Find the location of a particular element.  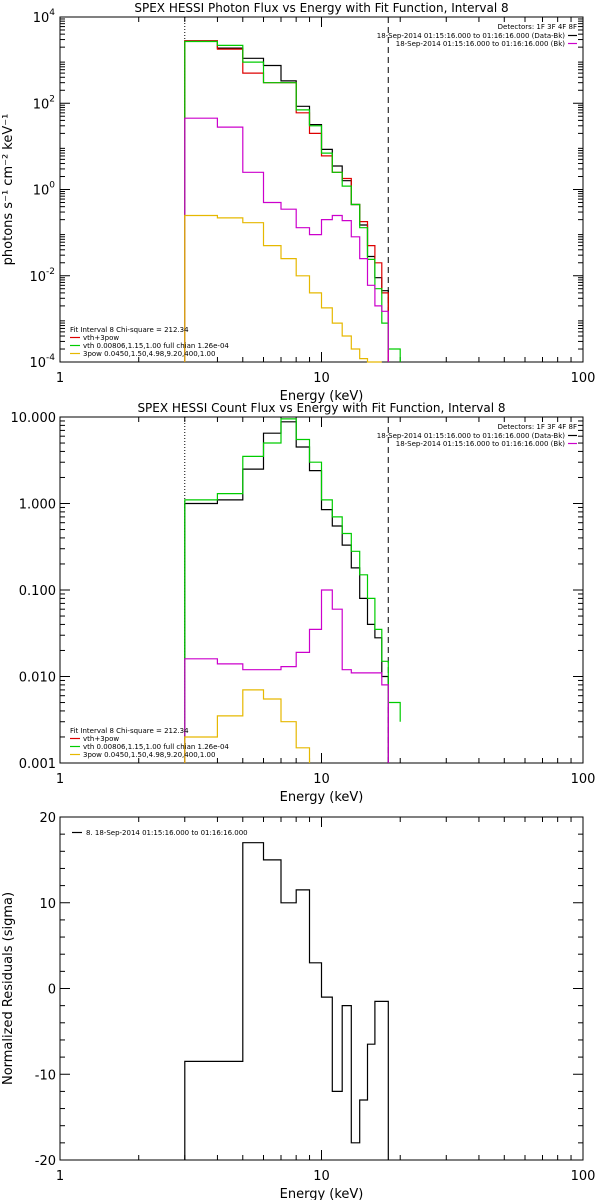

y-tick-exponent: -2 is located at coordinates (50, 272).